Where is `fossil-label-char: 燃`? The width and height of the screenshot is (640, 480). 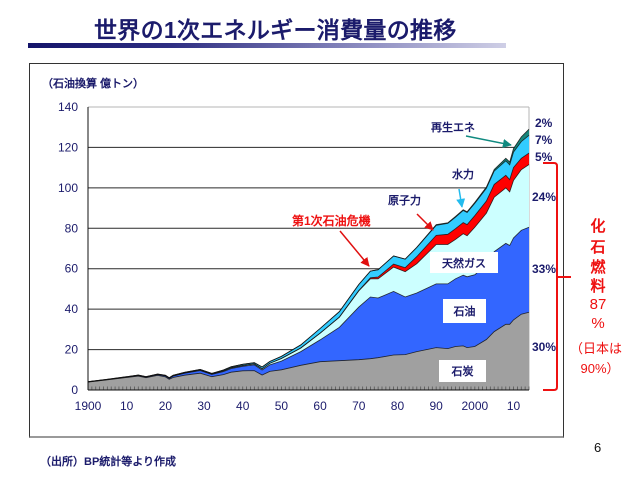
fossil-label-char: 燃 is located at coordinates (598, 267).